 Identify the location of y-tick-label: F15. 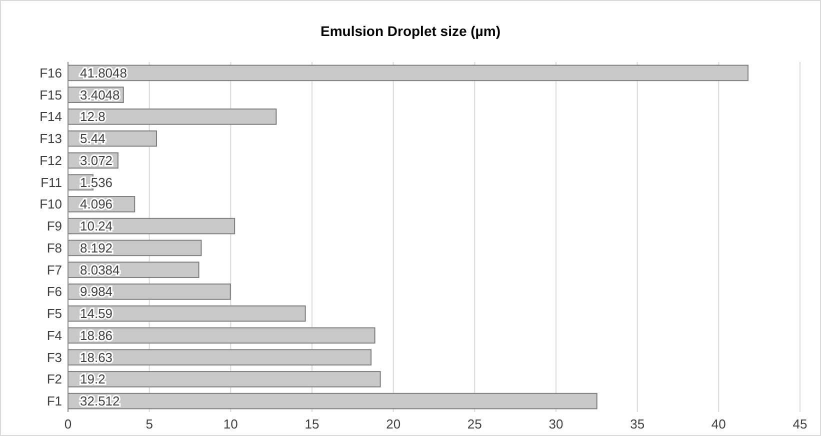
(51, 94).